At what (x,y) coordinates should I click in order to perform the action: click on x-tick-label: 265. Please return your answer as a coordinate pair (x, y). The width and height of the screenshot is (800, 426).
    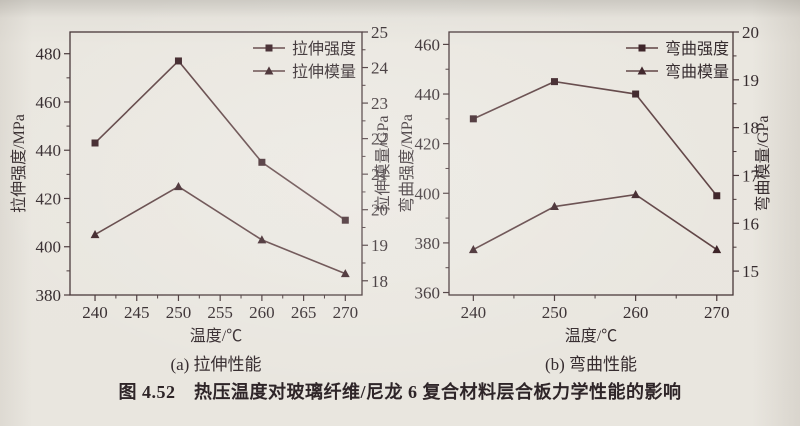
    Looking at the image, I should click on (304, 312).